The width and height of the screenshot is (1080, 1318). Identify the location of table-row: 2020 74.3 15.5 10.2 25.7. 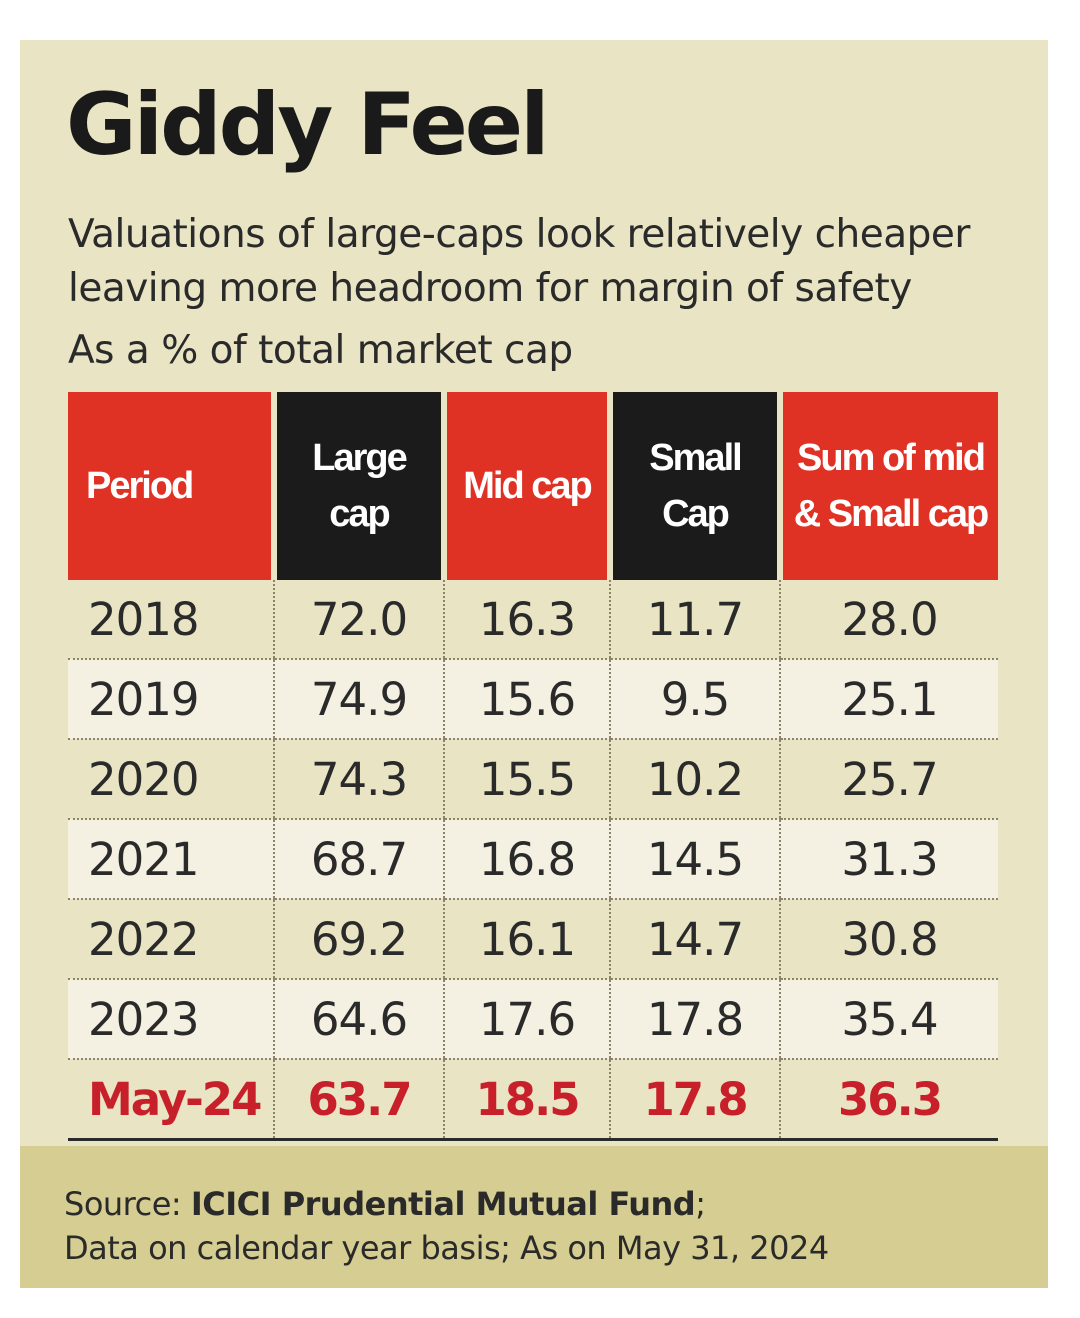
(533, 779).